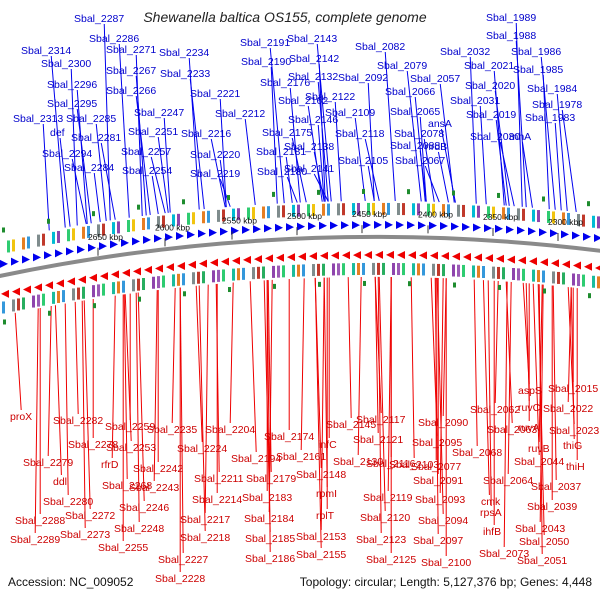 The width and height of the screenshot is (600, 600). I want to click on reverse-gene-label: Sbal_2278, so click(93, 445).